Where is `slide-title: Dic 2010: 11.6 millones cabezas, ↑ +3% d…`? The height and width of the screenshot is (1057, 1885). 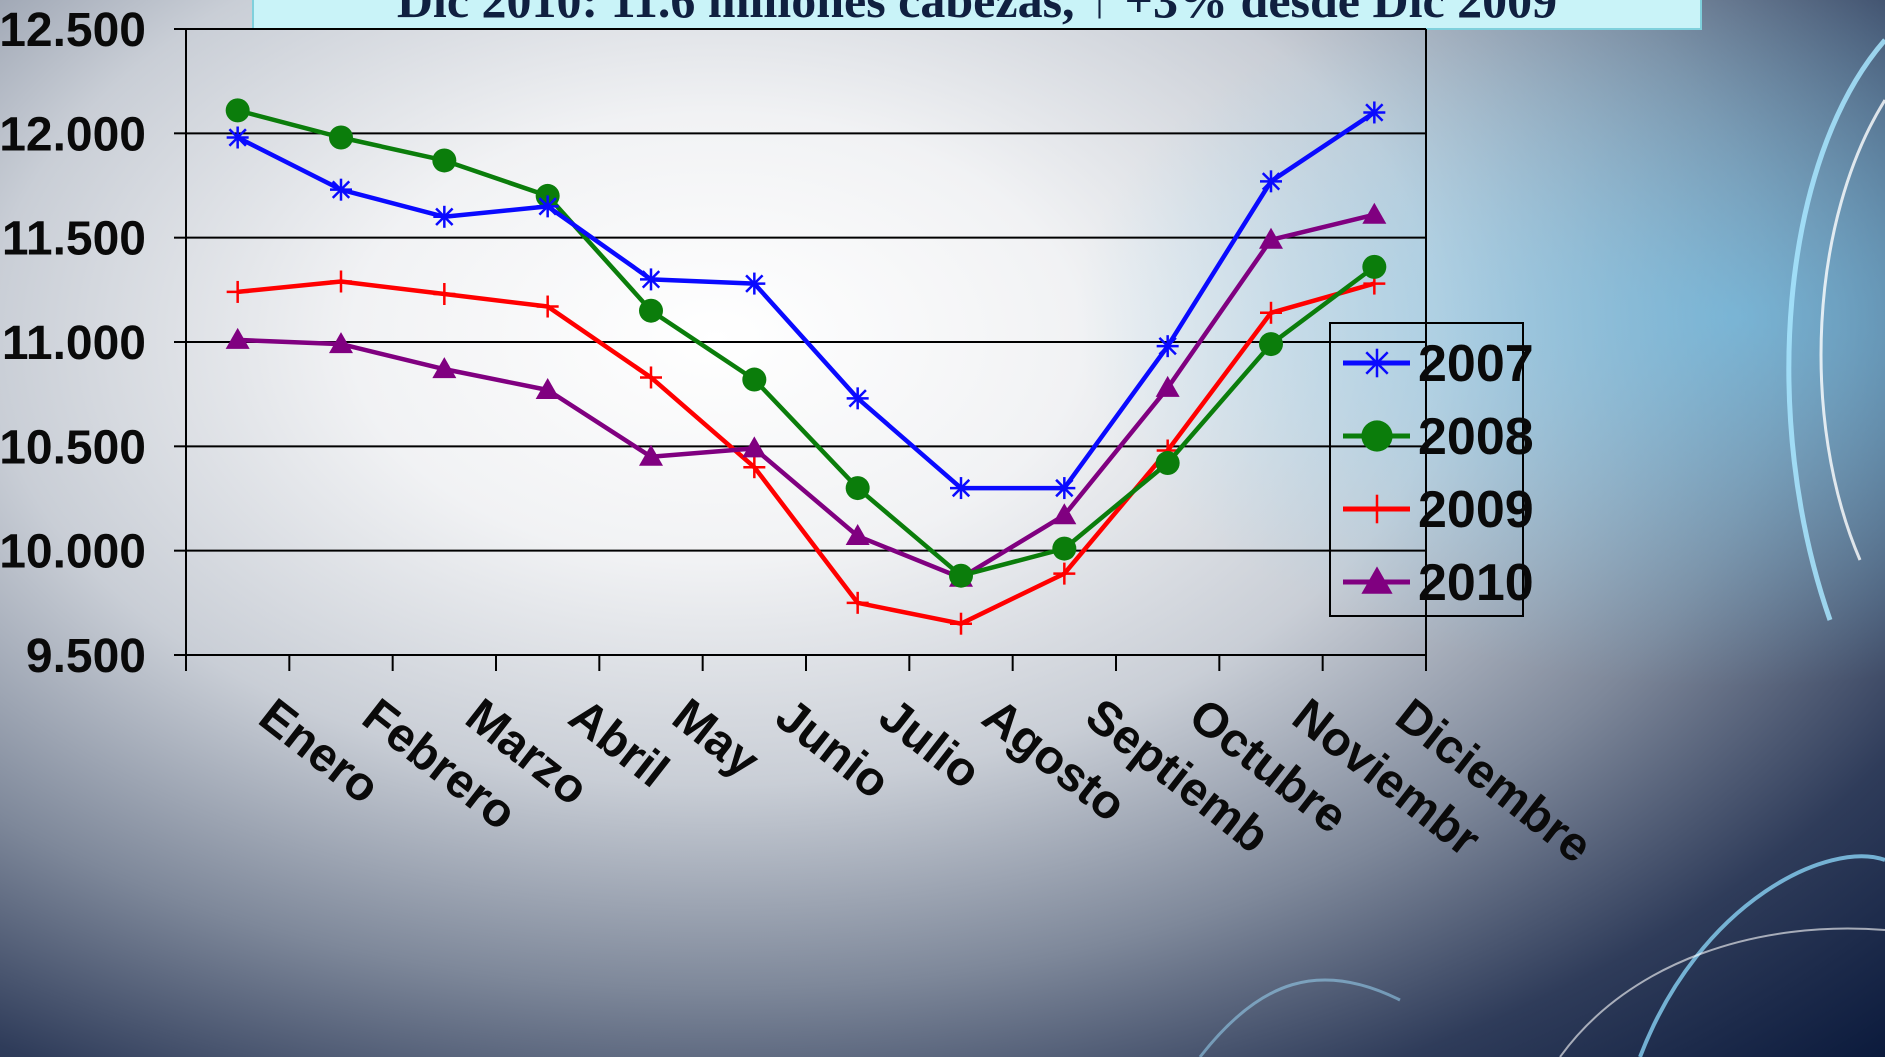 slide-title: Dic 2010: 11.6 millones cabezas, ↑ +3% d… is located at coordinates (977, 15).